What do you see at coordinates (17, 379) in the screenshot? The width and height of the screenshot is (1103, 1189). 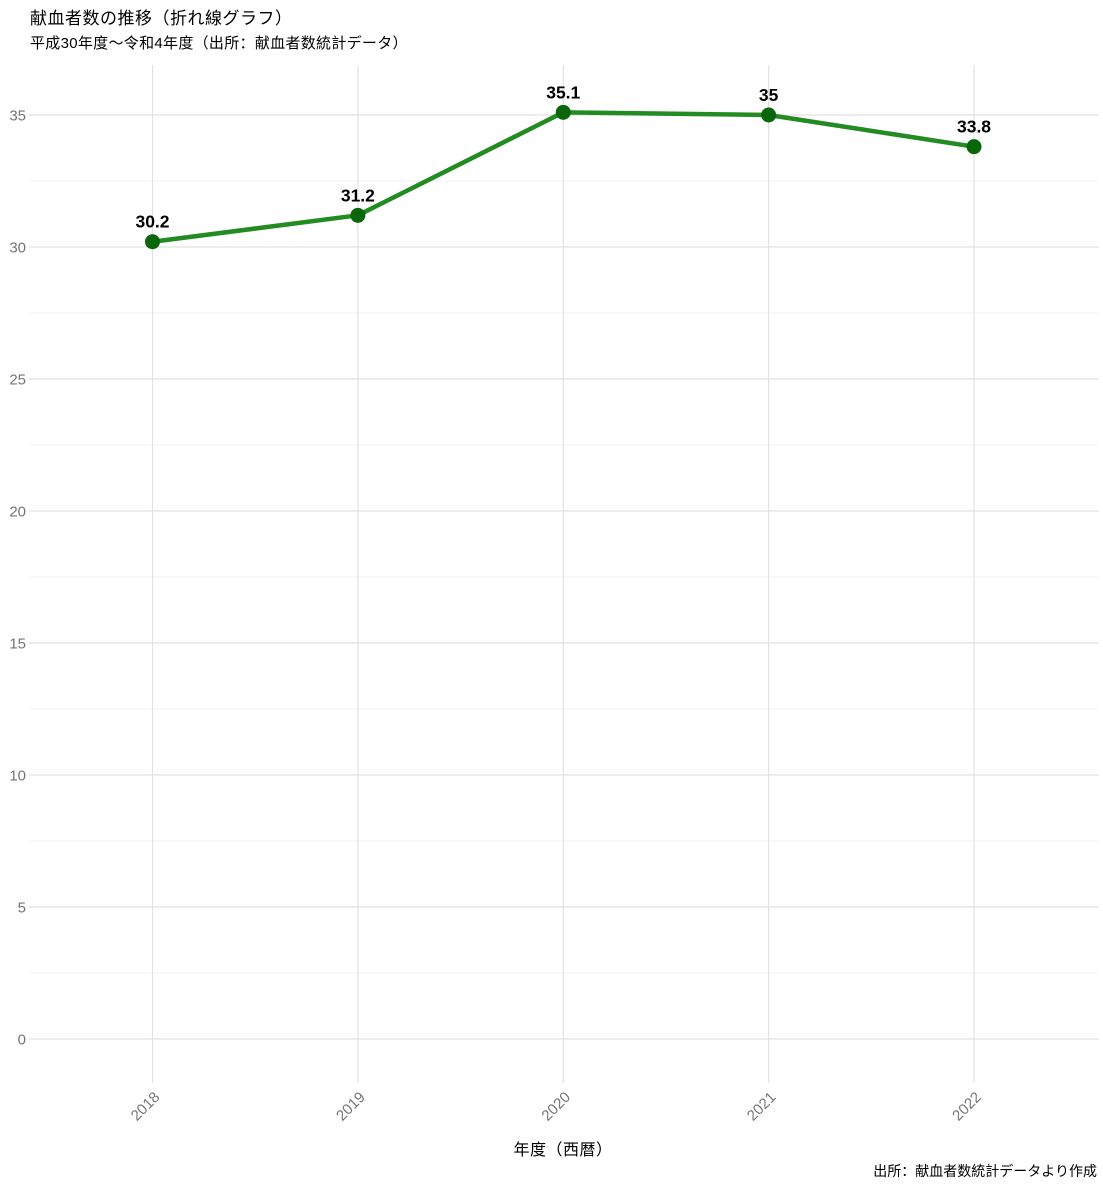 I see `y-tick-label: 25` at bounding box center [17, 379].